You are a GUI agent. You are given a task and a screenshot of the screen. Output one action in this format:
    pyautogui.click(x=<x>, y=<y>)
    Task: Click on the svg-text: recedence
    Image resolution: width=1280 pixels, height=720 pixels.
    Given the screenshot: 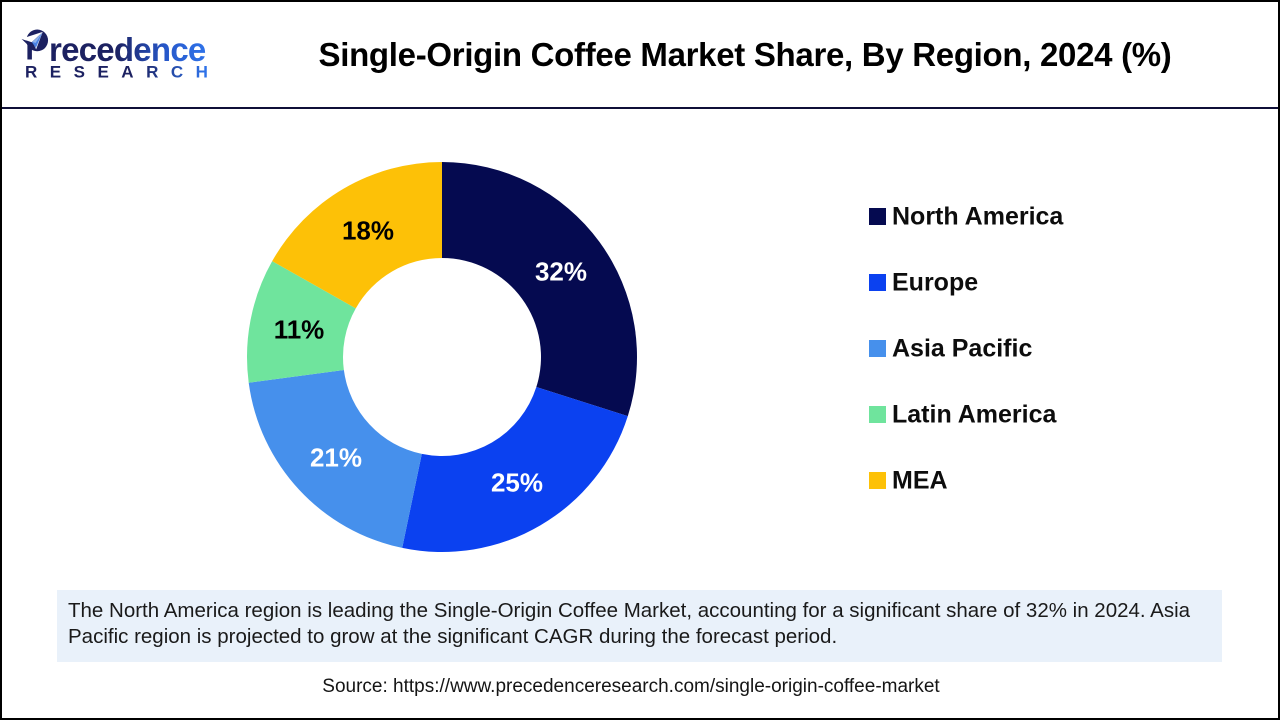 What is the action you would take?
    pyautogui.click(x=127, y=49)
    